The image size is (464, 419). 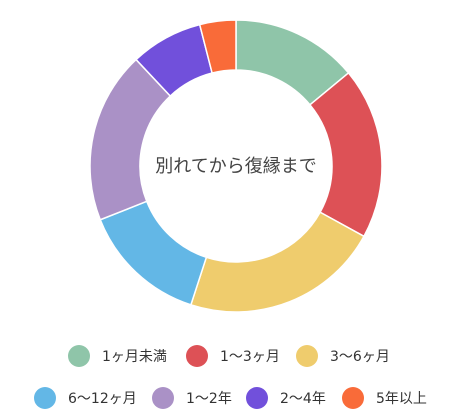 I want to click on legend-label: 3〜6ヶ月, so click(x=360, y=357).